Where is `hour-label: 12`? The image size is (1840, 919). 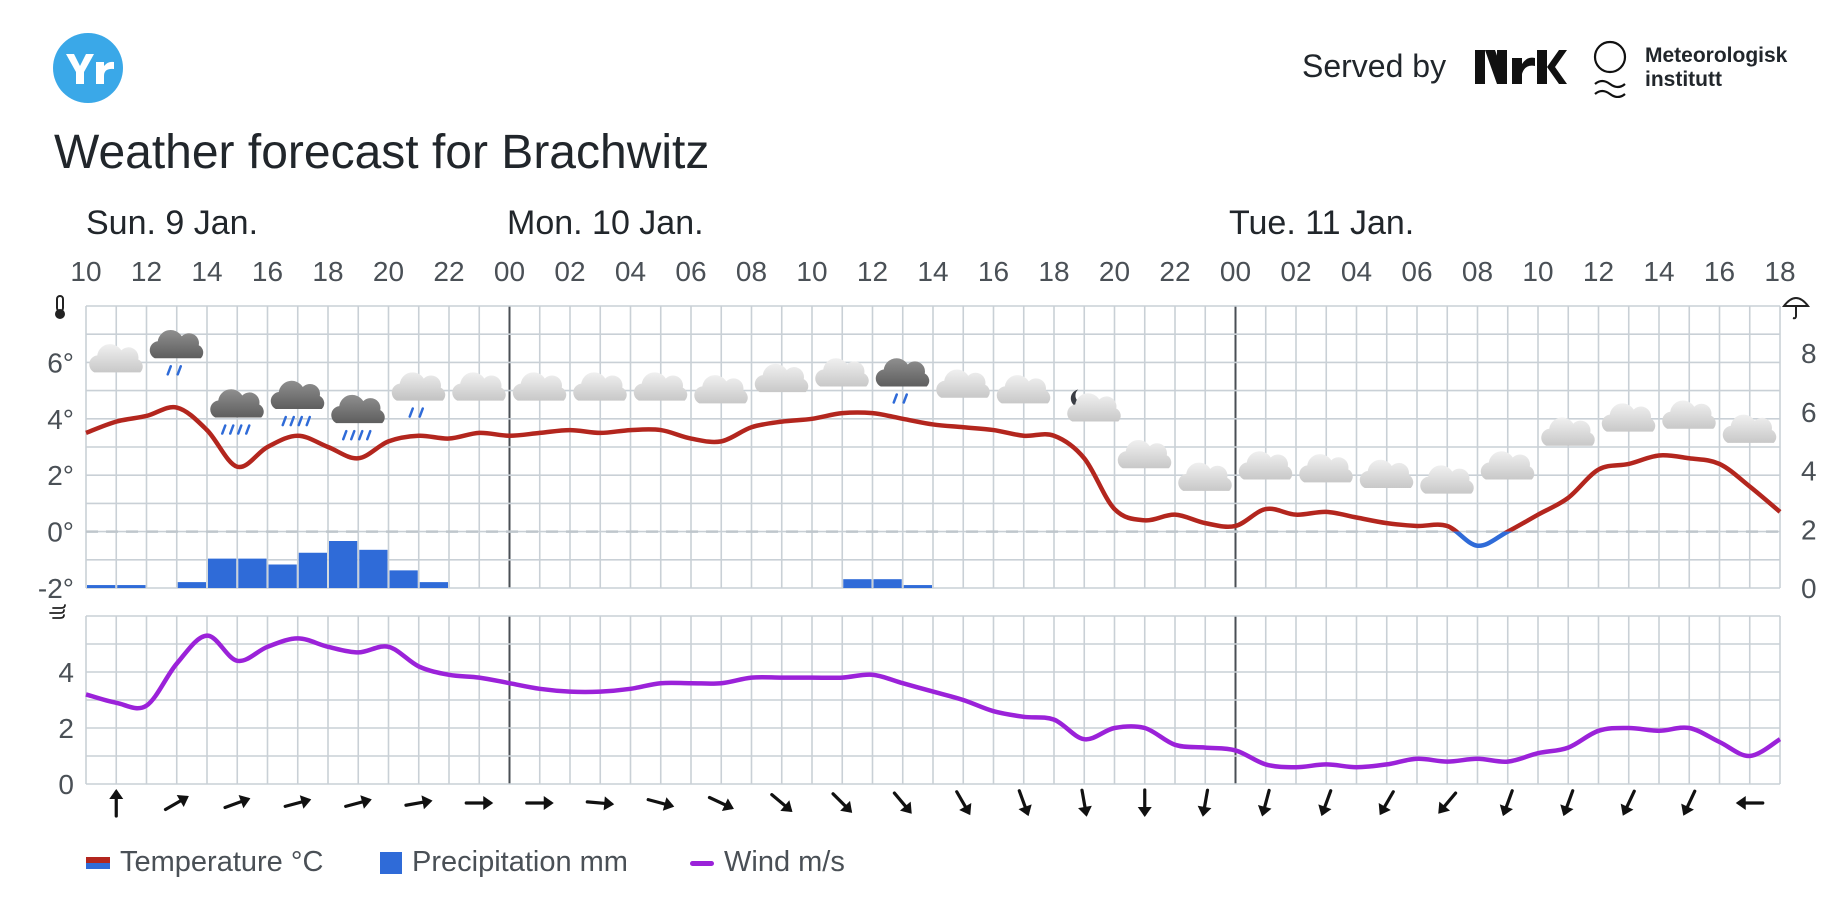
hour-label: 12 is located at coordinates (1598, 271).